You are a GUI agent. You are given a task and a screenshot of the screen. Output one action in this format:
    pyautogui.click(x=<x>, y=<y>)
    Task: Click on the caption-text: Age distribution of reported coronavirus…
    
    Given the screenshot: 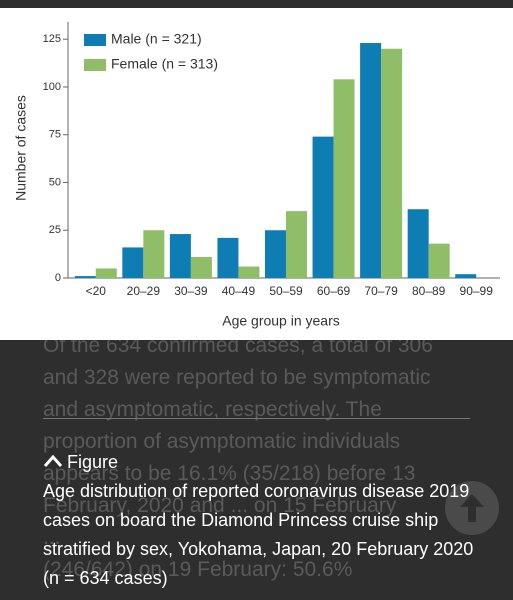 What is the action you would take?
    pyautogui.click(x=258, y=534)
    